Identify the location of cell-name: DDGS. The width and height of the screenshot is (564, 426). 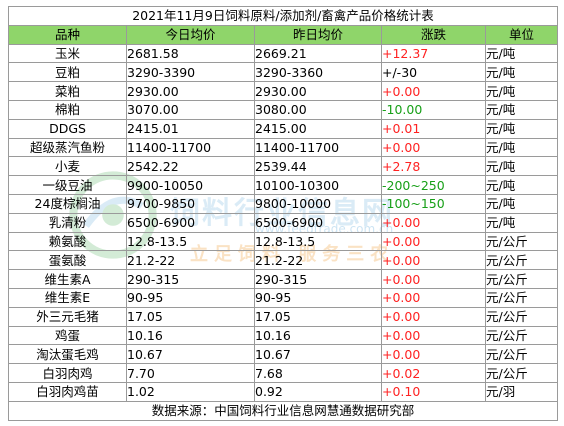
(67, 128).